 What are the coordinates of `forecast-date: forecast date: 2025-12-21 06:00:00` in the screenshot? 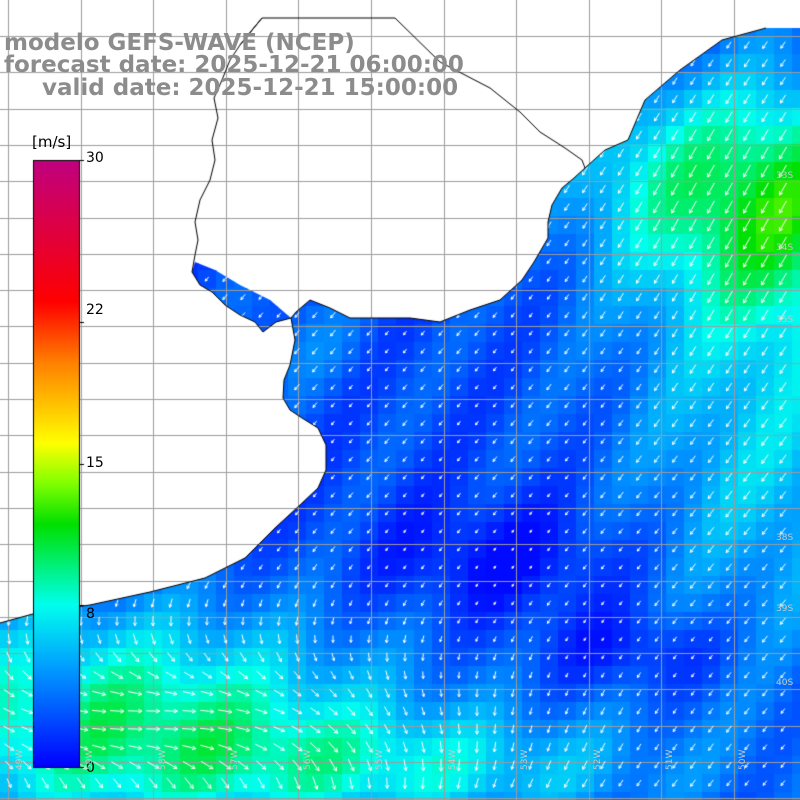 It's located at (234, 65).